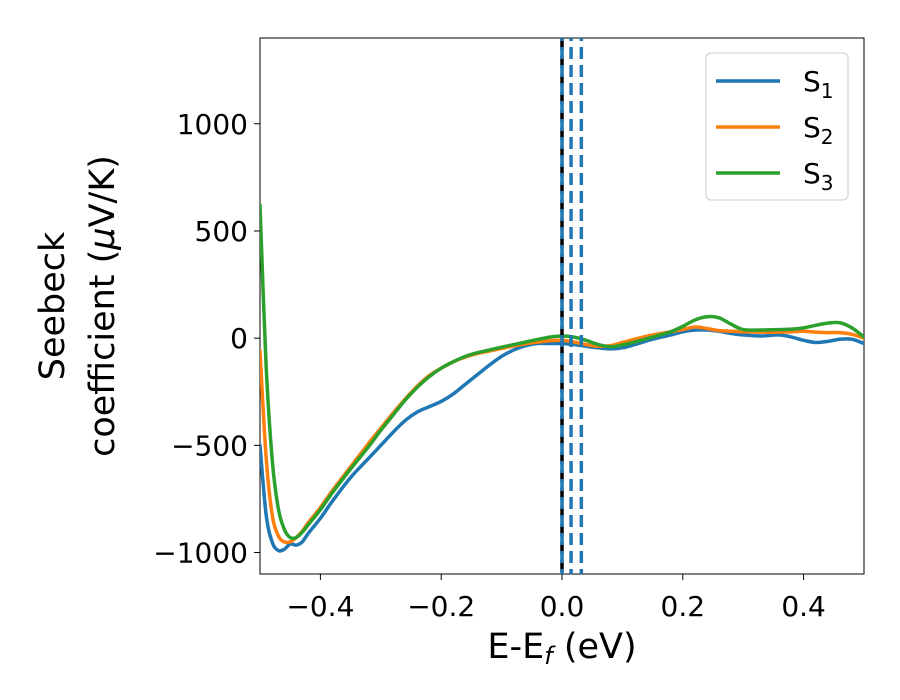 Image resolution: width=900 pixels, height=700 pixels. I want to click on x-tick-label: −0.2, so click(441, 606).